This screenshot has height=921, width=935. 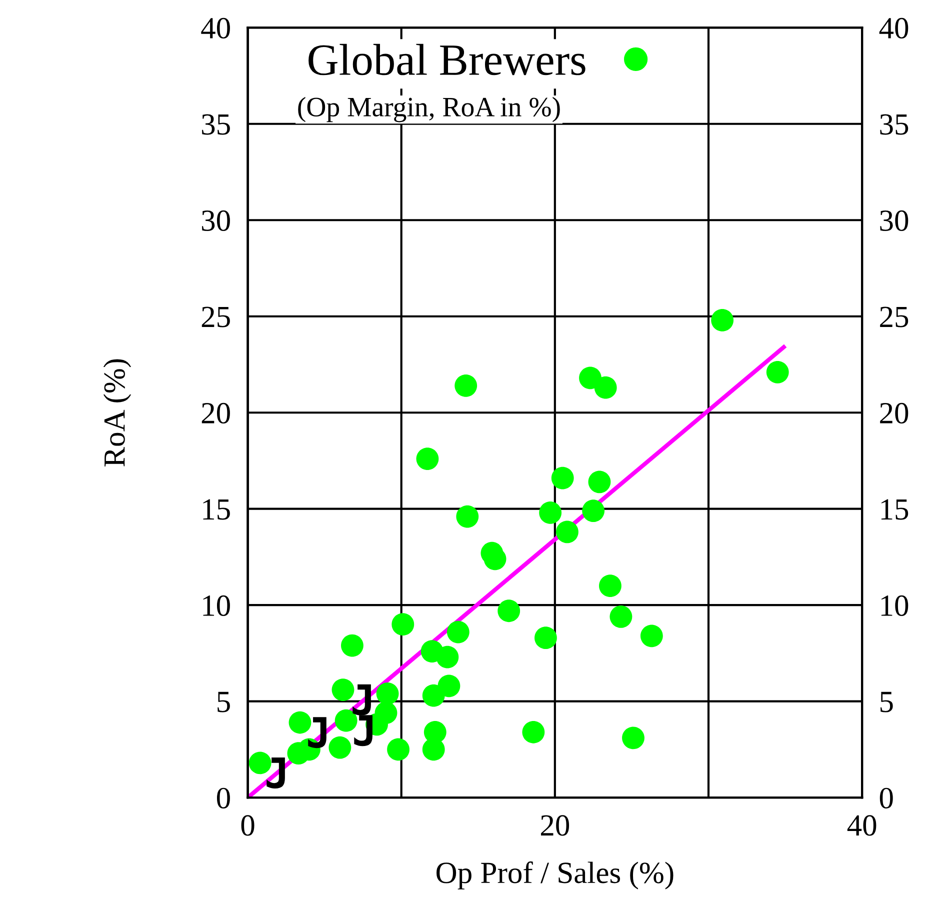 What do you see at coordinates (555, 875) in the screenshot?
I see `x-axis-title: Op Prof / Sales (%)` at bounding box center [555, 875].